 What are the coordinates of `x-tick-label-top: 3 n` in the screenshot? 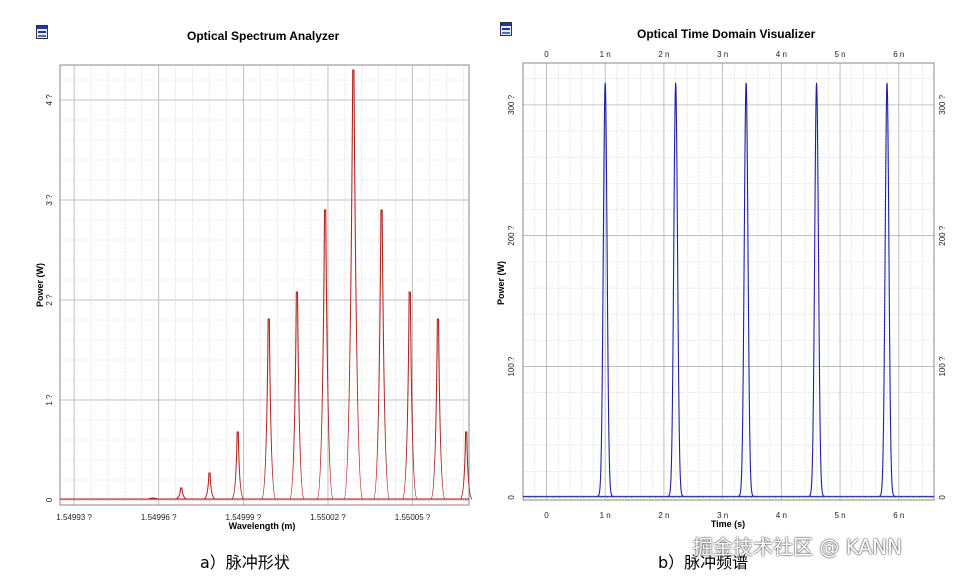 It's located at (722, 54).